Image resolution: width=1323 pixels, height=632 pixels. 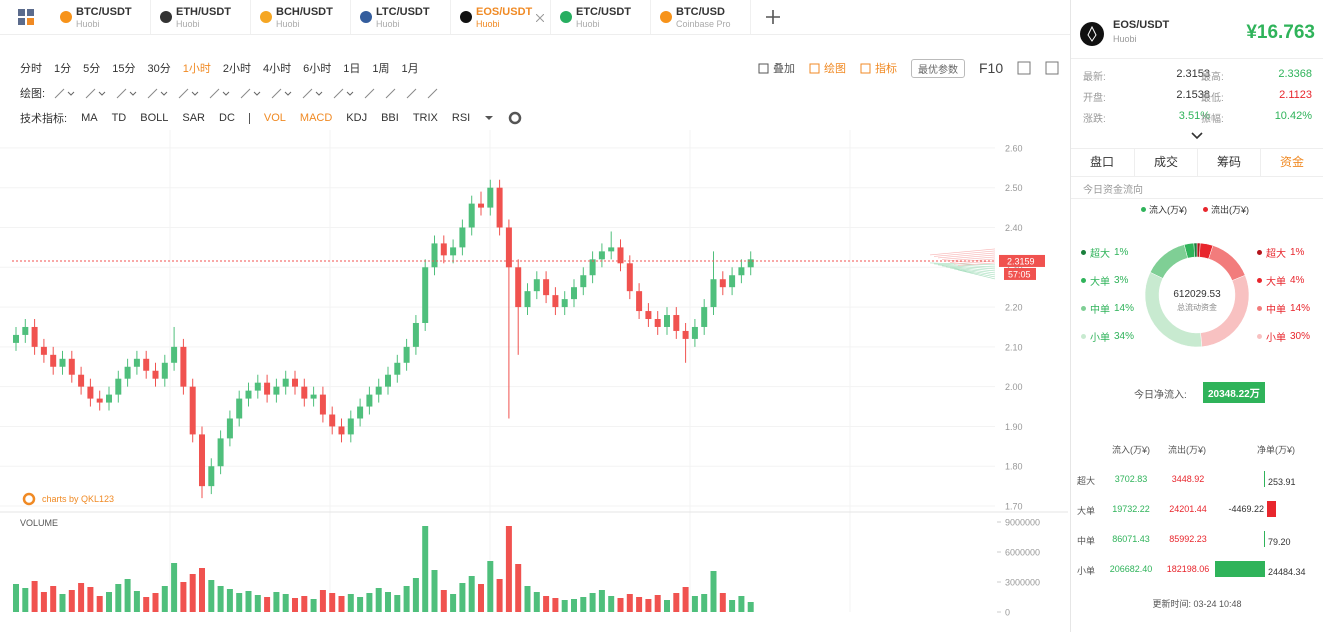 I want to click on tool: 绘图, so click(x=827, y=68).